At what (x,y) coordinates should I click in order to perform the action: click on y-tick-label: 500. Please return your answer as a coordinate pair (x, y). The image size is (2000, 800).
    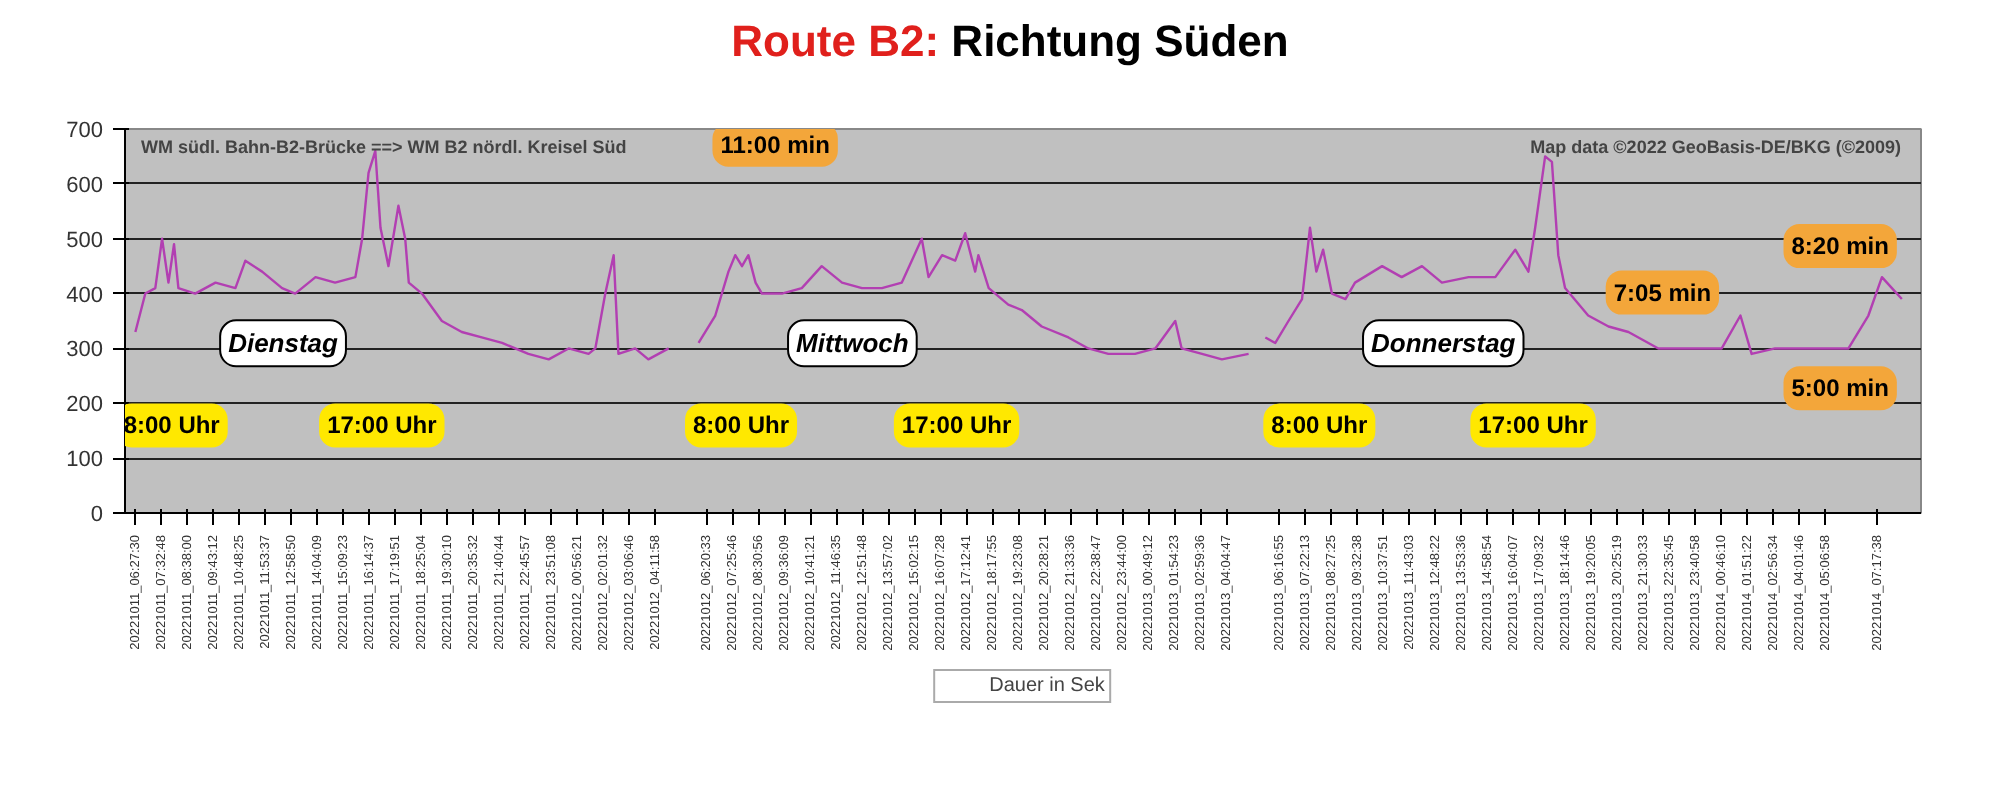
    Looking at the image, I should click on (85, 240).